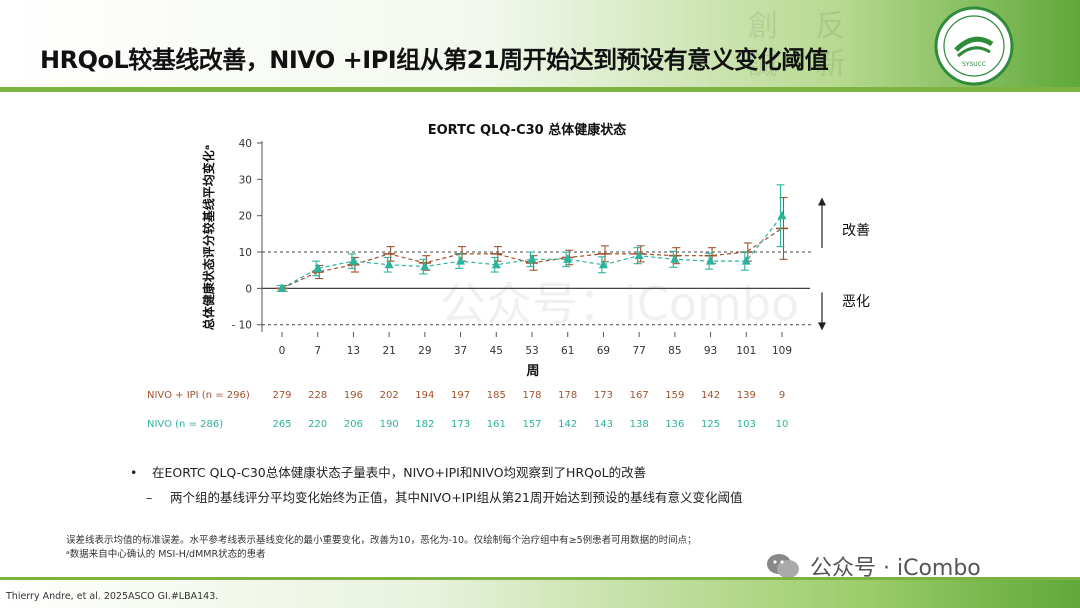  I want to click on x-tick-label: 29, so click(424, 351).